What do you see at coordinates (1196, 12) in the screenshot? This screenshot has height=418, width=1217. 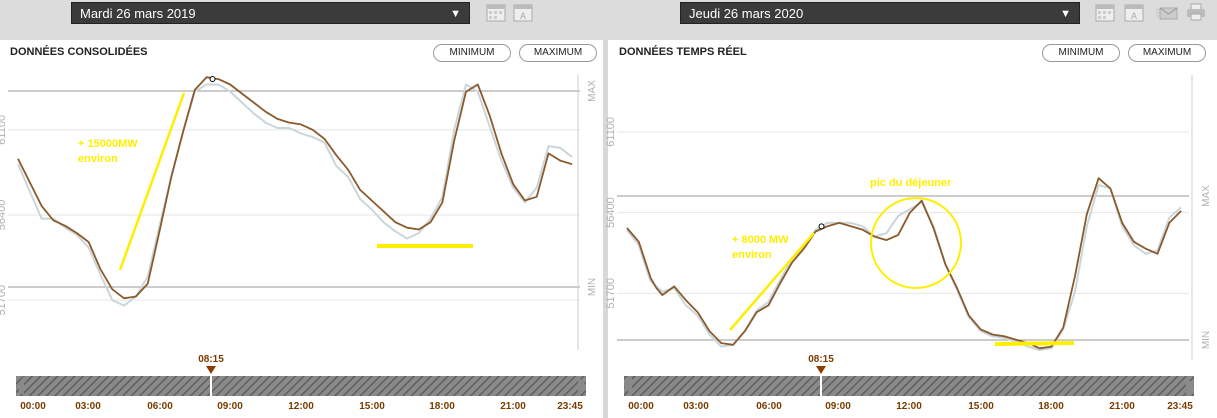 I see `print-icon` at bounding box center [1196, 12].